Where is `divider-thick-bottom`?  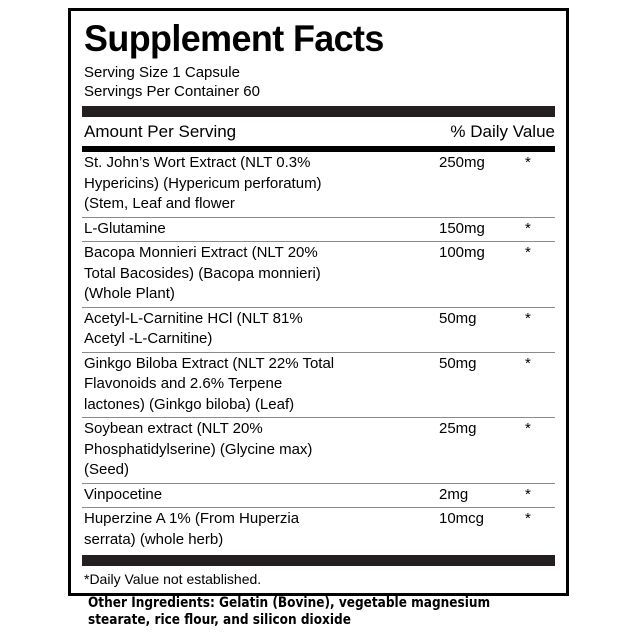
divider-thick-bottom is located at coordinates (318, 560).